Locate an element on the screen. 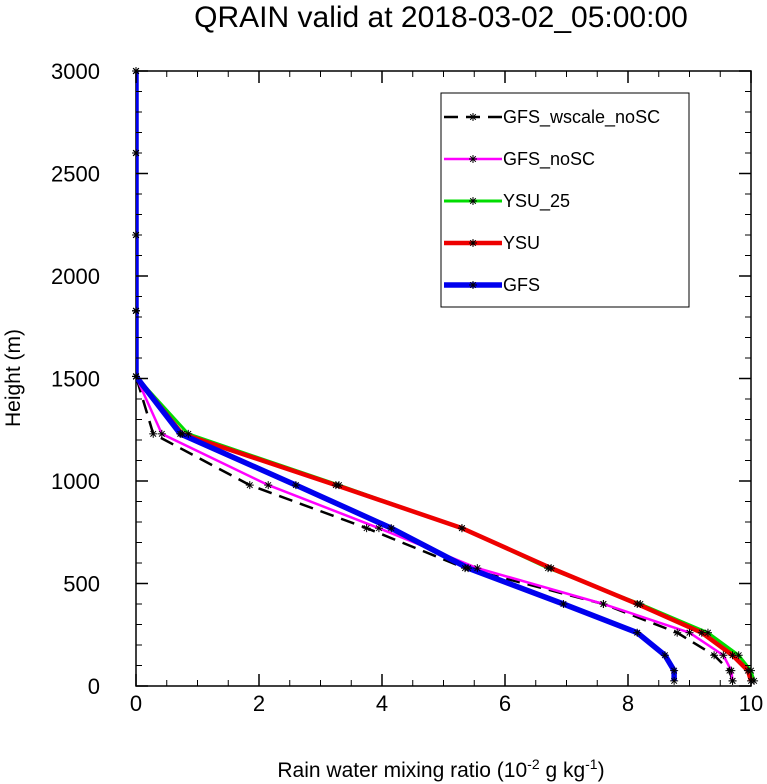 The width and height of the screenshot is (767, 784). legend-label-ysu: YSU is located at coordinates (521, 243).